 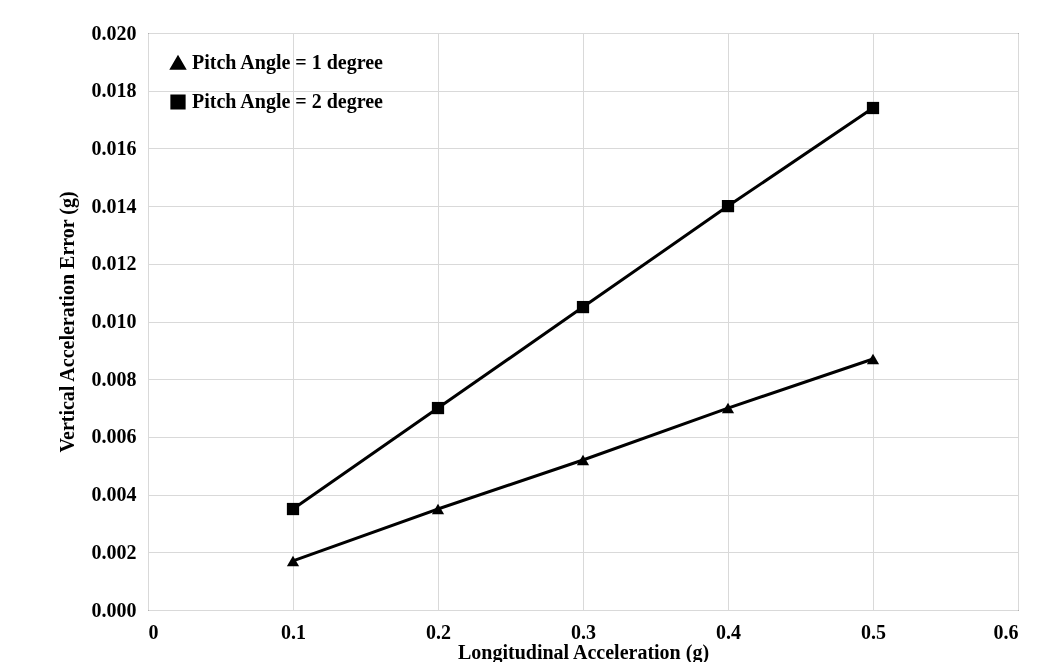 I want to click on y-tick-label: 0.018, so click(x=114, y=90).